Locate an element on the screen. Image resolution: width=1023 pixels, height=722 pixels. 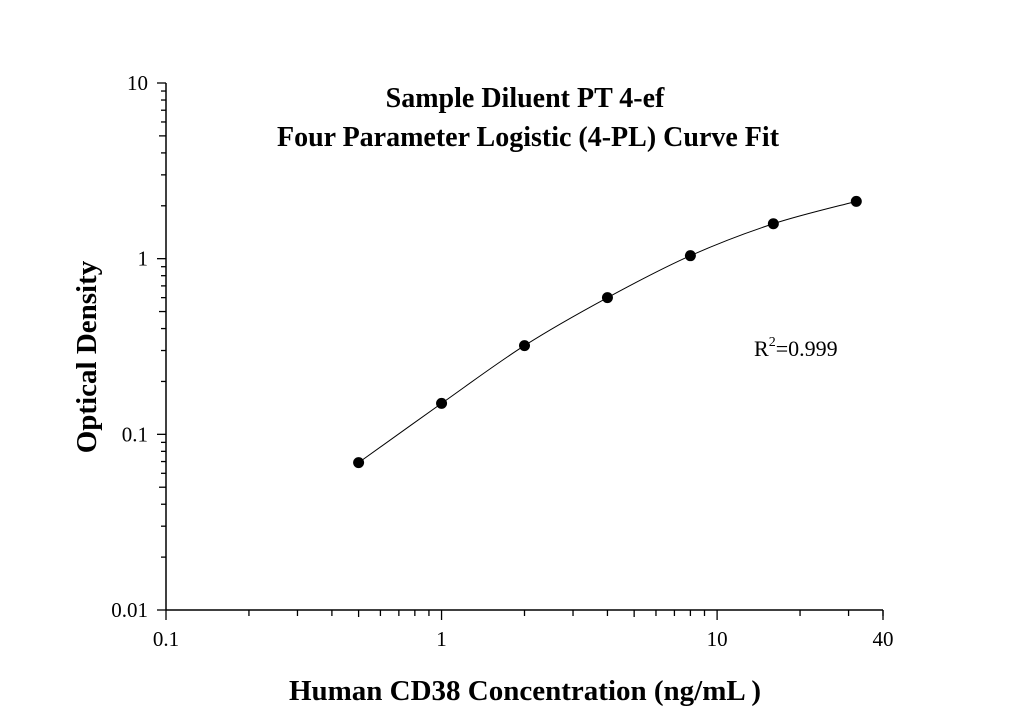
x-tick-label: 10 is located at coordinates (717, 639).